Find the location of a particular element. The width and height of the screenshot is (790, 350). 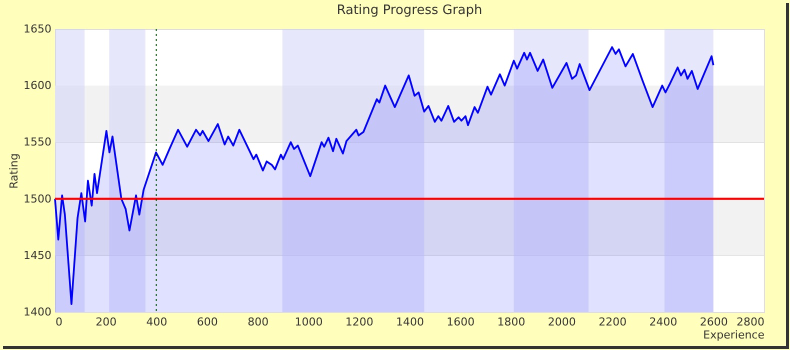

y-tick-label: 1600 is located at coordinates (38, 85).